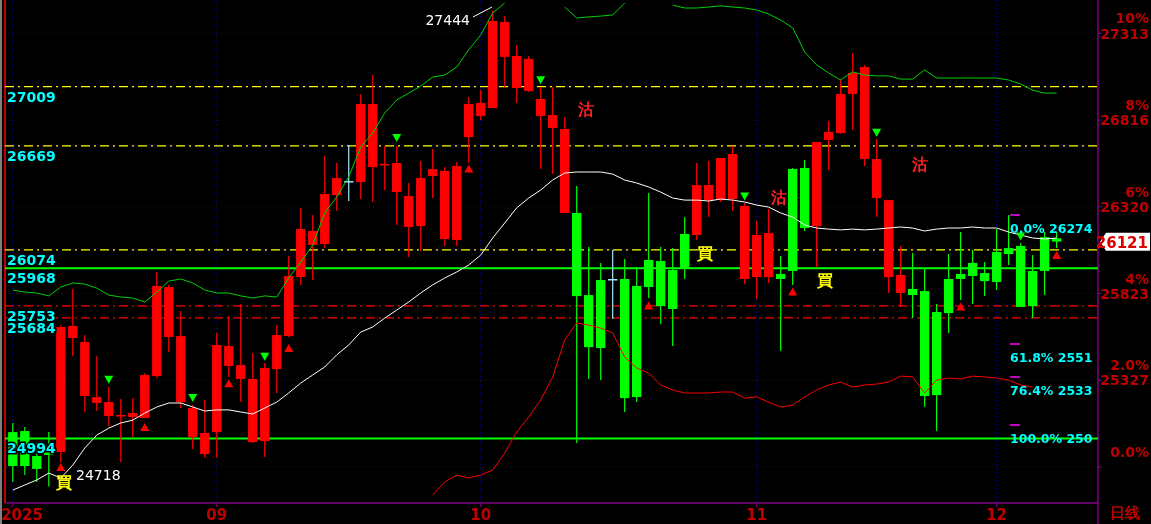 The width and height of the screenshot is (1151, 524). I want to click on annotation: 24718, so click(98, 475).